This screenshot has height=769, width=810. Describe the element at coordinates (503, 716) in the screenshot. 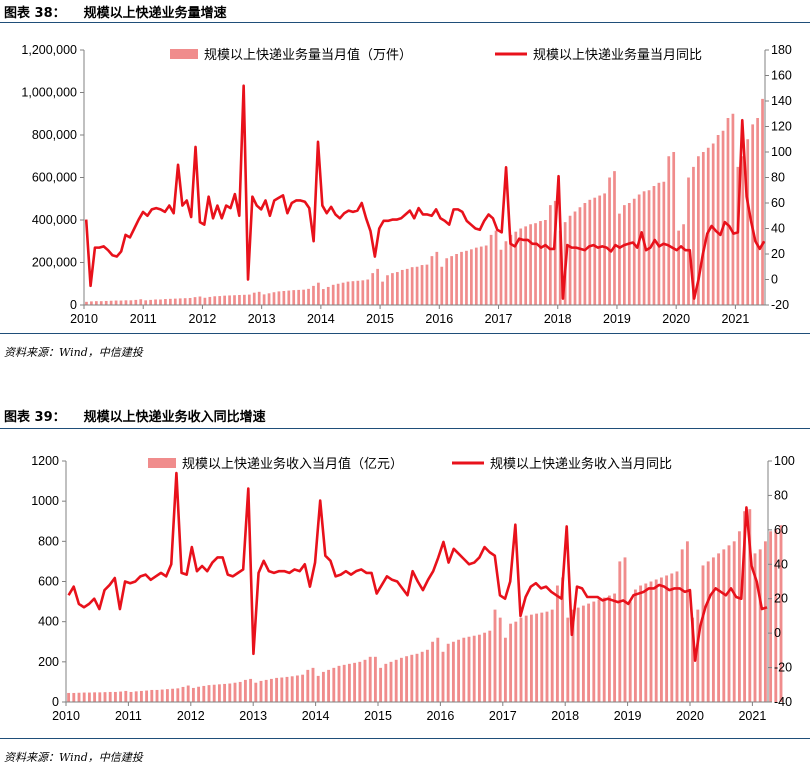

I see `x-tick-label: 2017` at that location.